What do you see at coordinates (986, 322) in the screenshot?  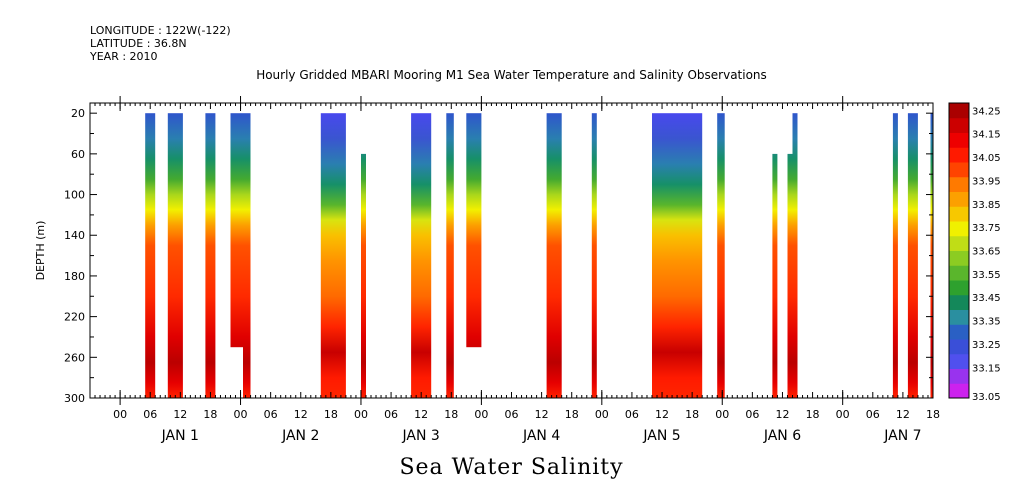 I see `colorbar-label: 33.35` at bounding box center [986, 322].